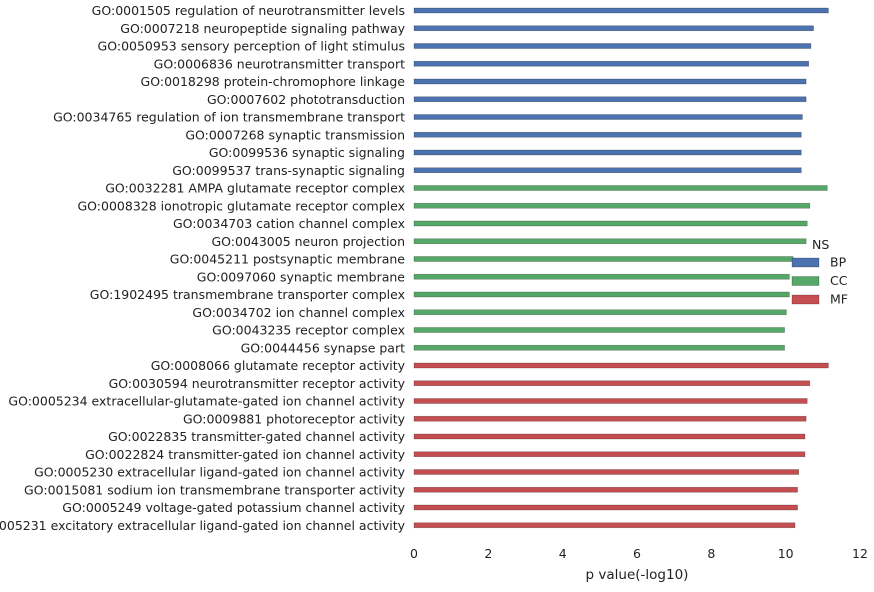 The image size is (874, 592). Describe the element at coordinates (414, 553) in the screenshot. I see `x-tick-label: 0` at that location.